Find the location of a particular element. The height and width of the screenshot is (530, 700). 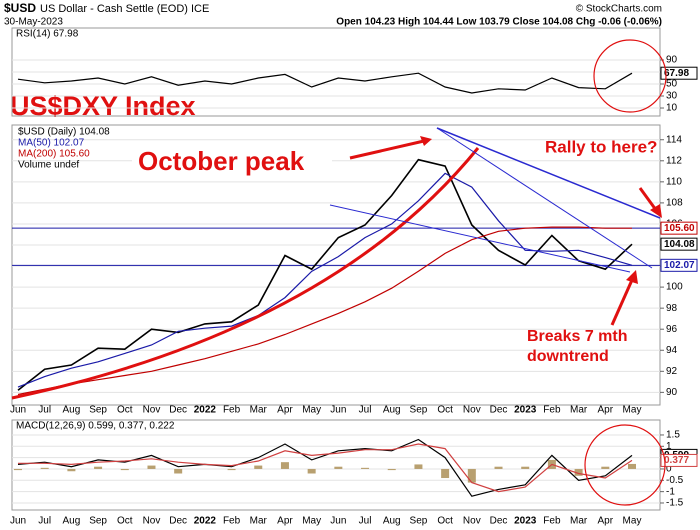

arrow is located at coordinates (622, 302).